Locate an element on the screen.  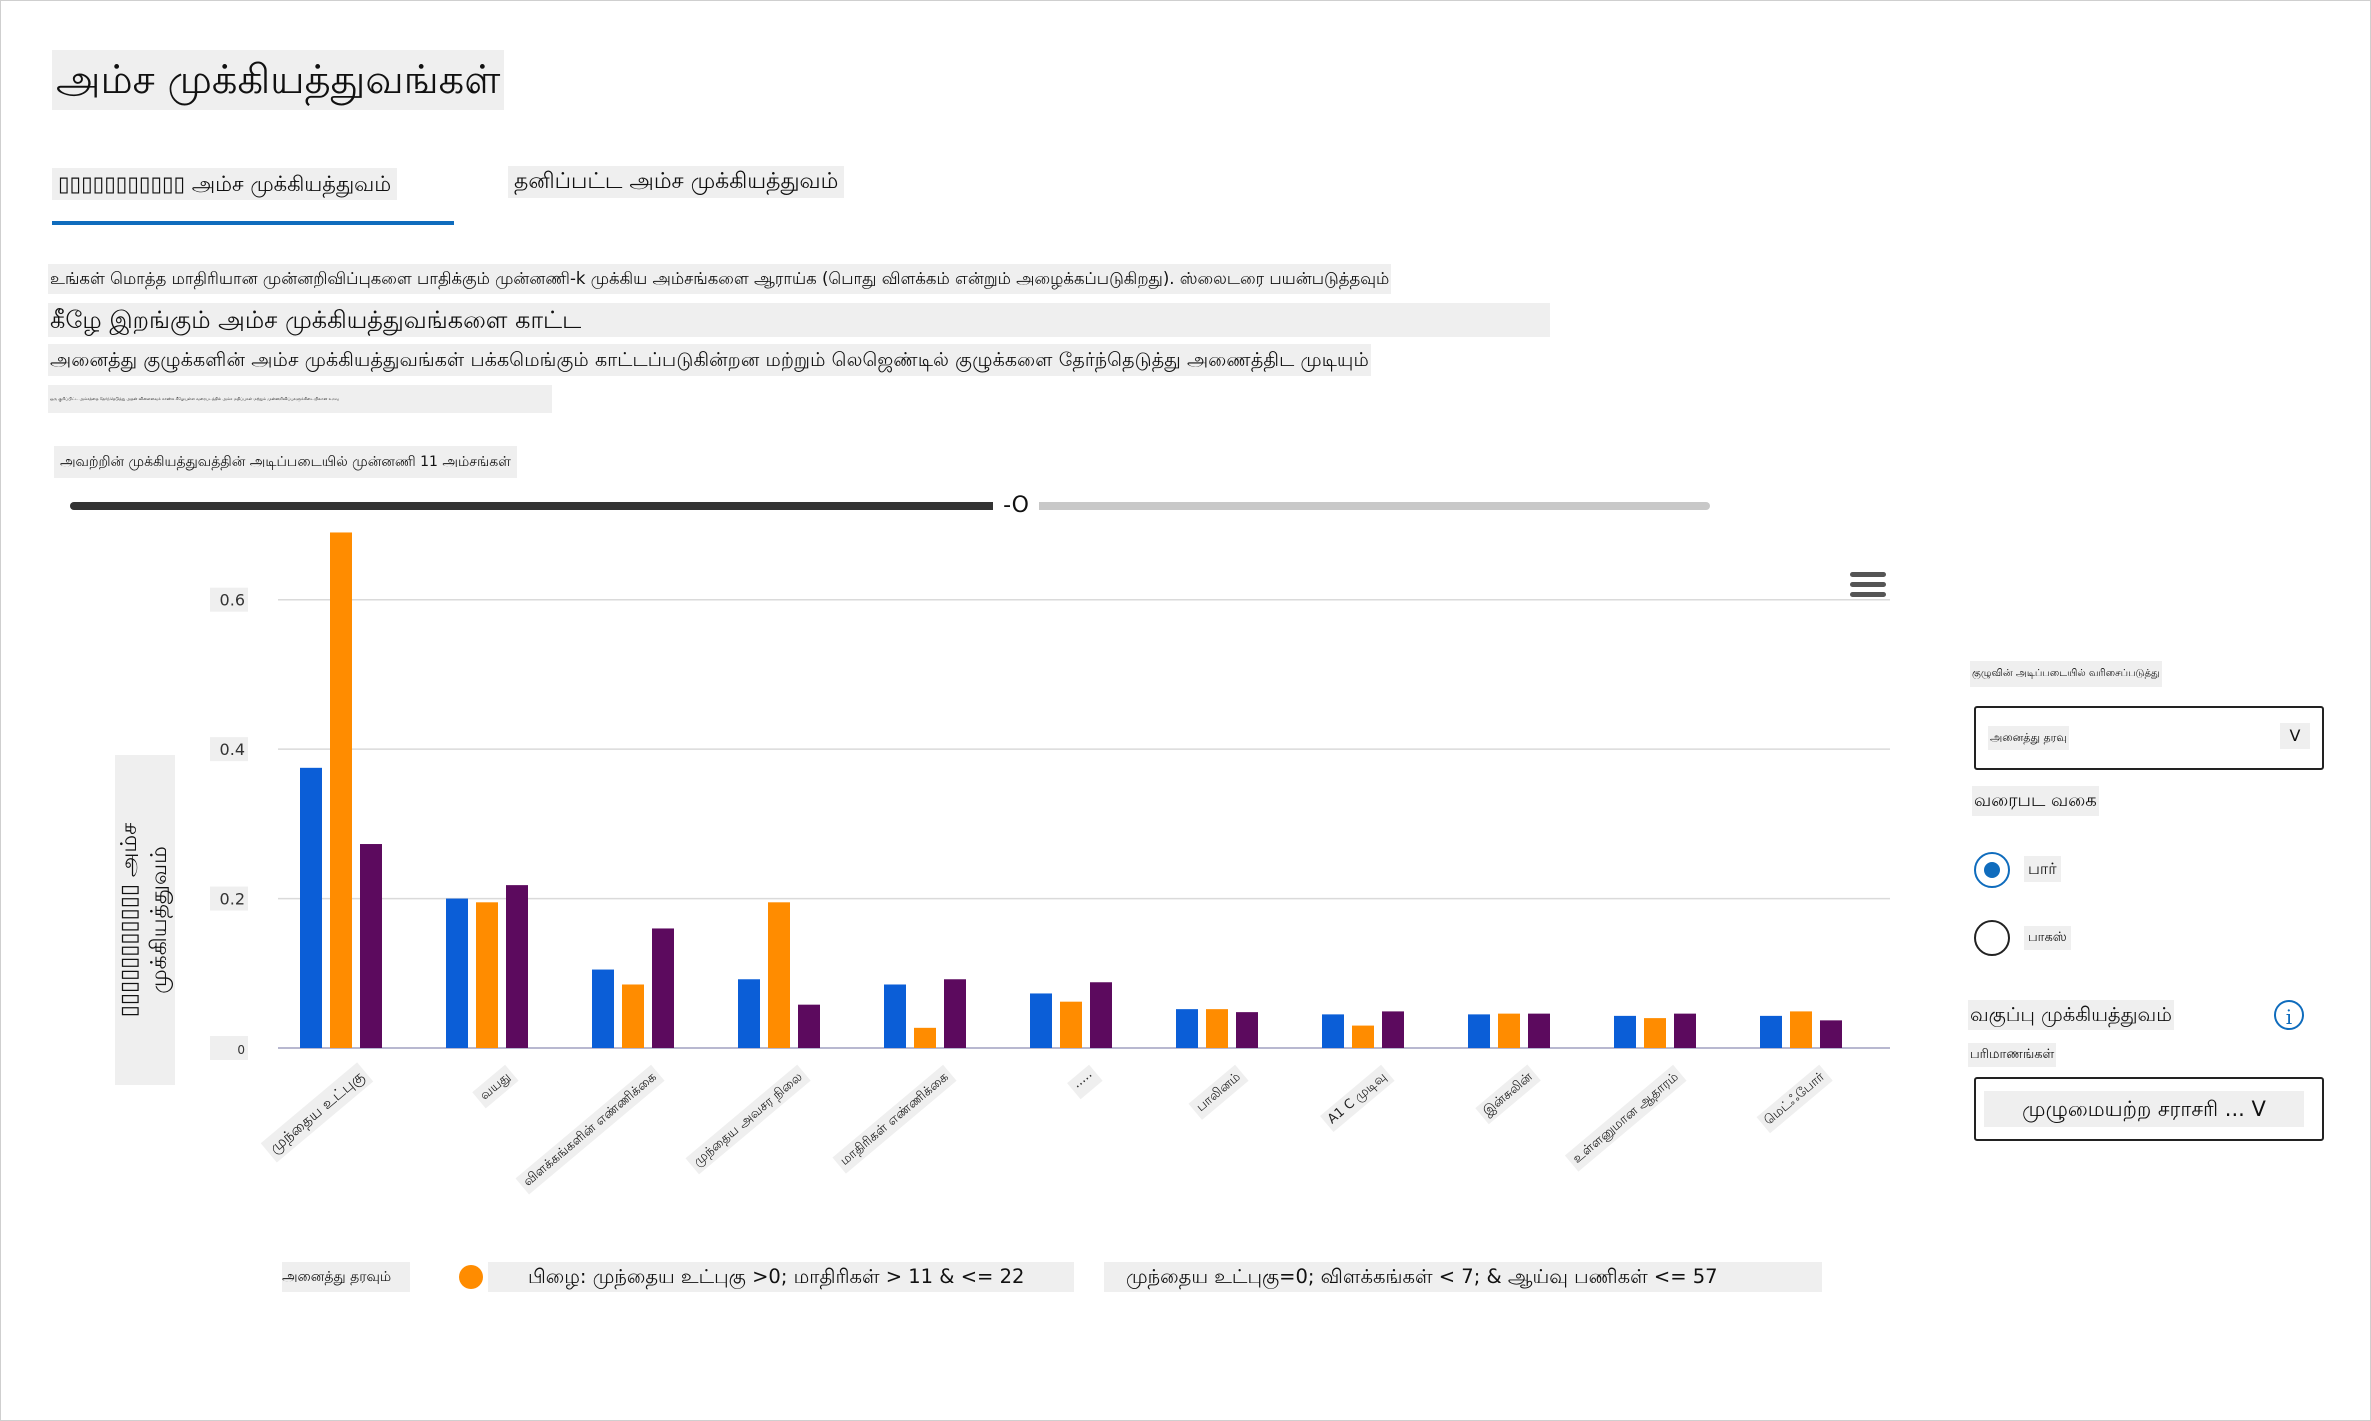
x-tick-label-group: வயது is located at coordinates (495, 1086).